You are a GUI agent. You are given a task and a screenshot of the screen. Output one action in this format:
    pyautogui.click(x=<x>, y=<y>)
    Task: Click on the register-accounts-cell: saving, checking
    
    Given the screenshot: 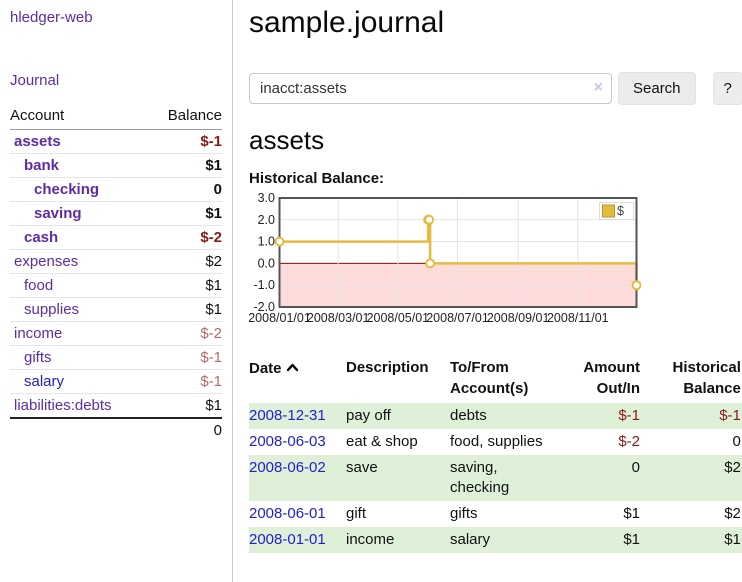 What is the action you would take?
    pyautogui.click(x=480, y=477)
    